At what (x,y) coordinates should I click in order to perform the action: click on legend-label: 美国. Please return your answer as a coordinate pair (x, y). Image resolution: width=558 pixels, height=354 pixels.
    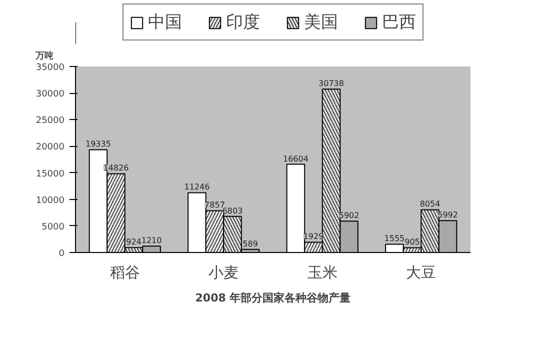
    Looking at the image, I should click on (321, 23).